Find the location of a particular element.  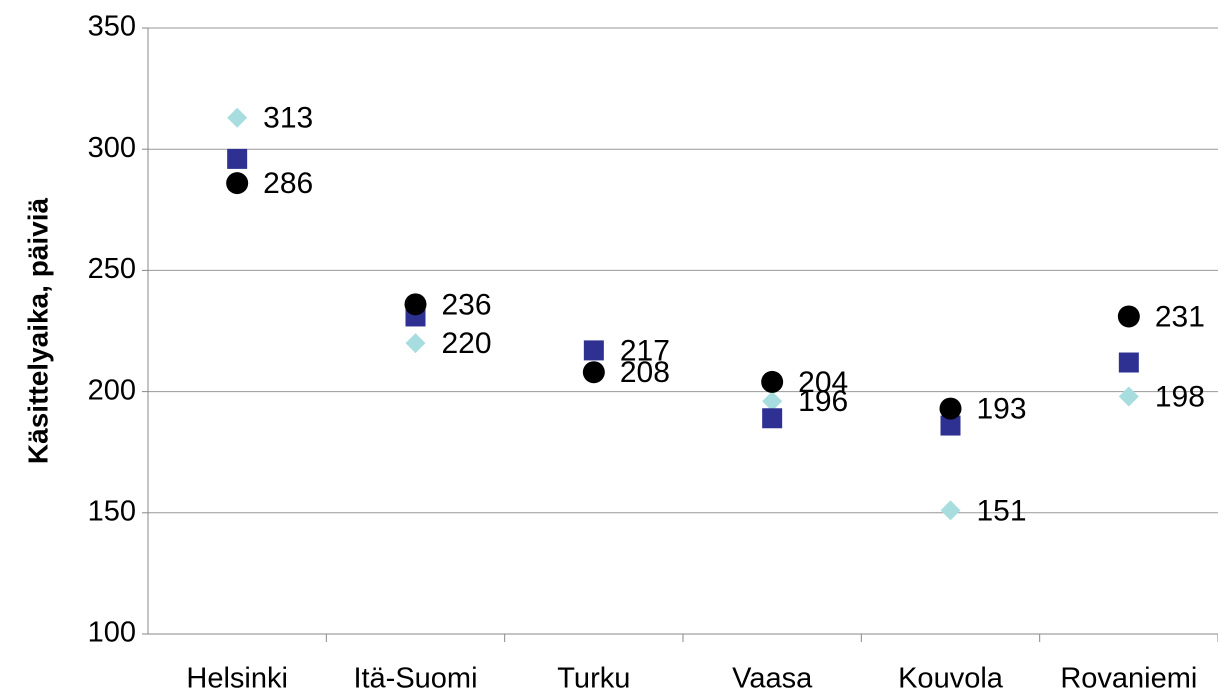

x-tick-label: Itä-Suomi is located at coordinates (415, 679).